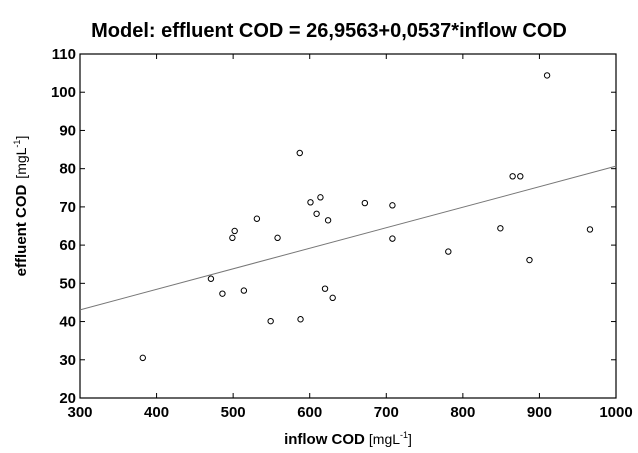 This screenshot has height=453, width=638. I want to click on x-axis-label-text: inflow COD, so click(324, 439).